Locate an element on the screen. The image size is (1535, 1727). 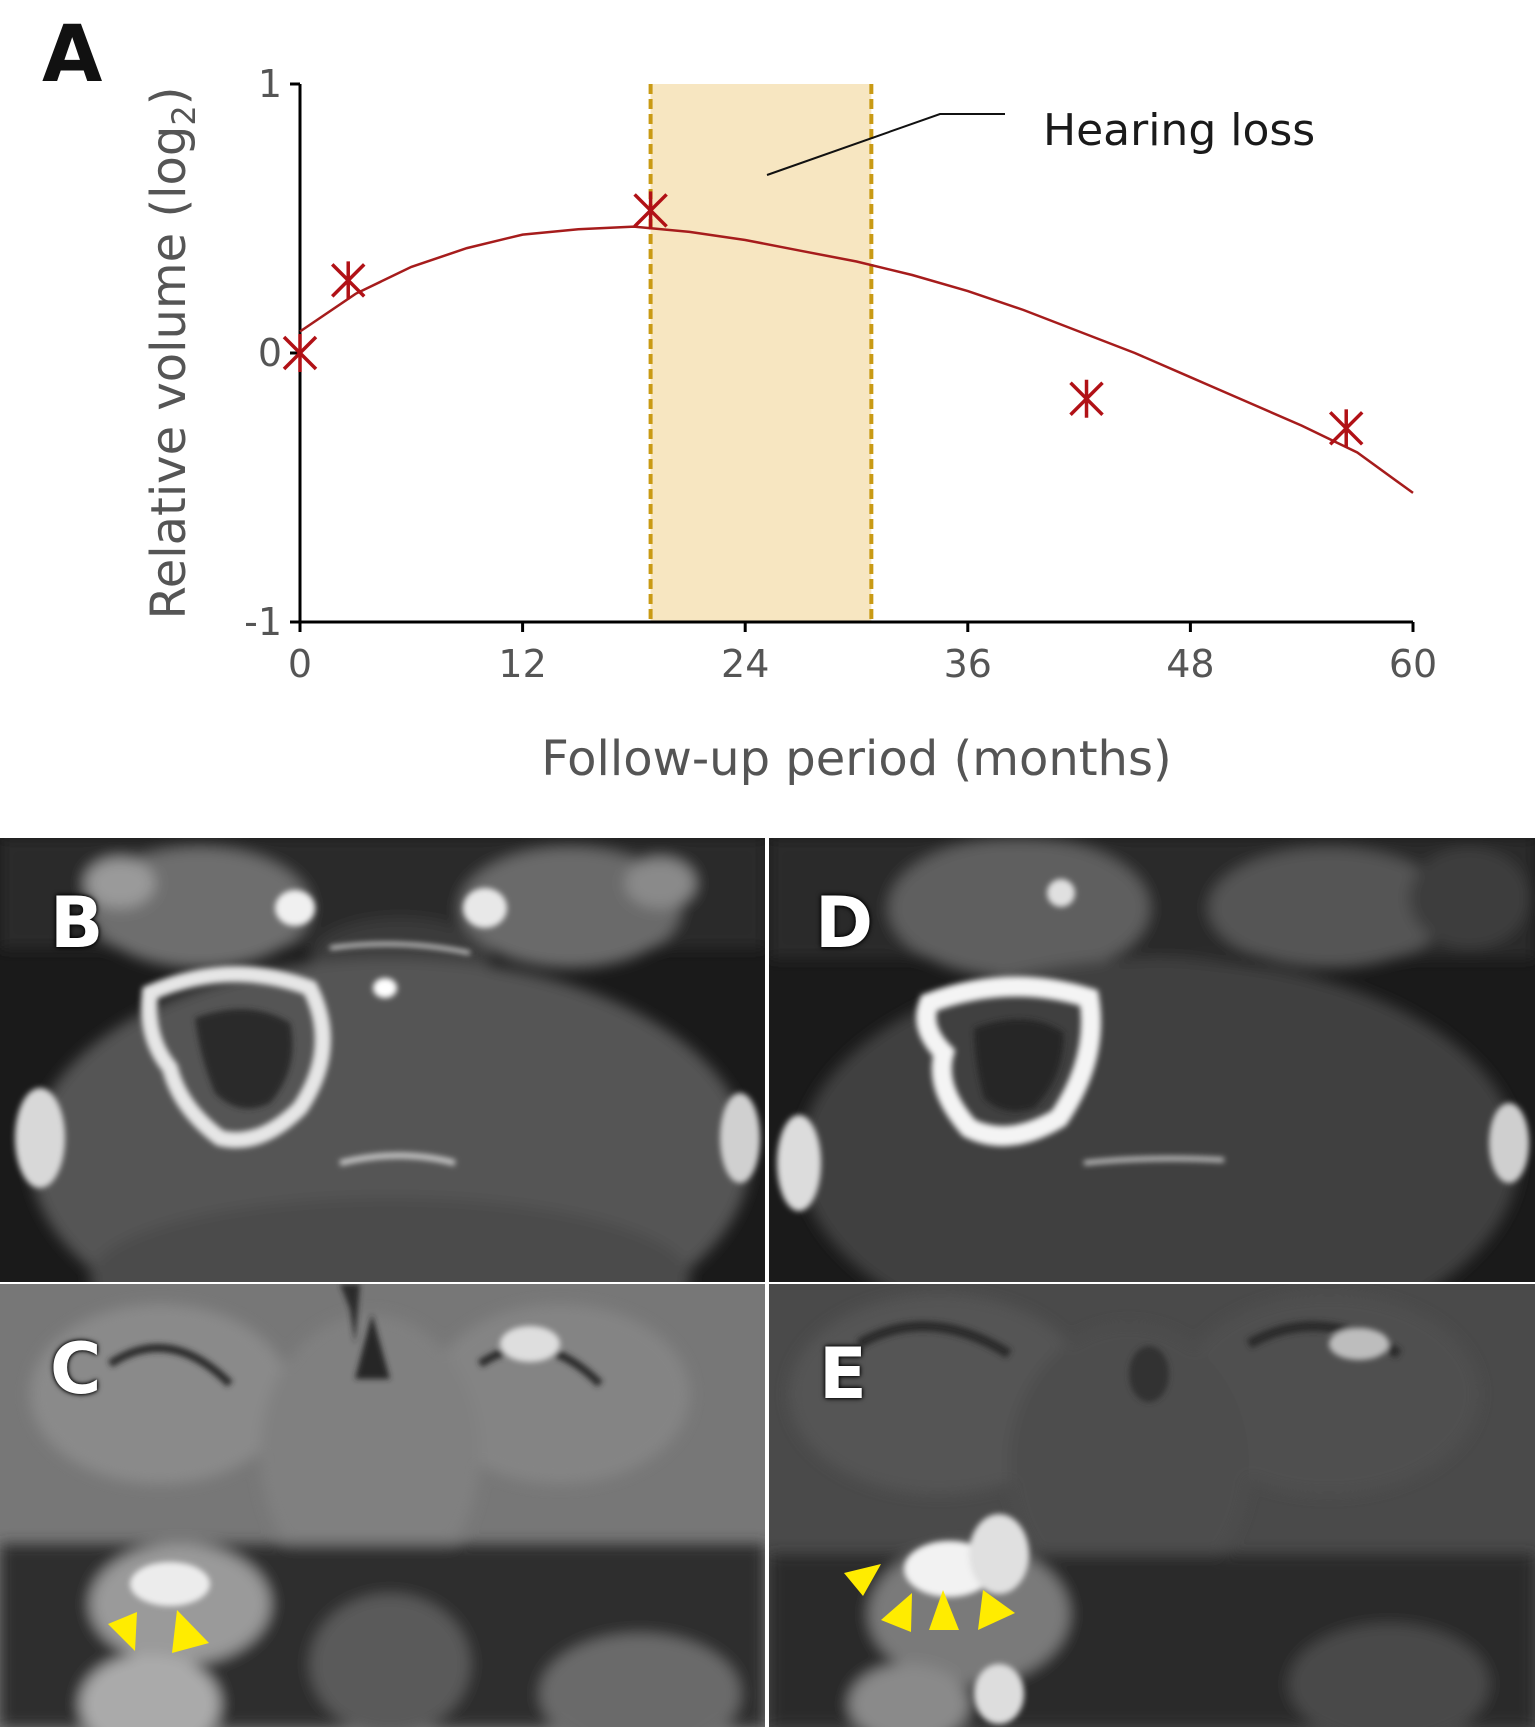
mri-image-d is located at coordinates (1152, 1060).